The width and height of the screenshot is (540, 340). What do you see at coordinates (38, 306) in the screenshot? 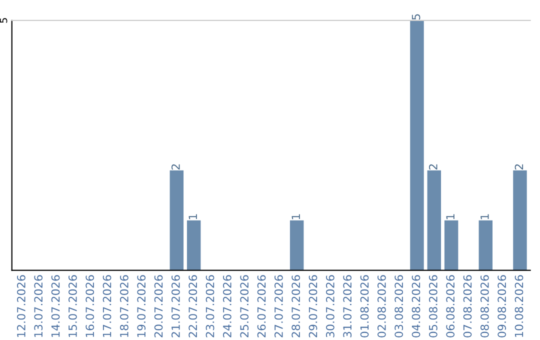
I see `x-tick-label: 13.07.2026` at bounding box center [38, 306].